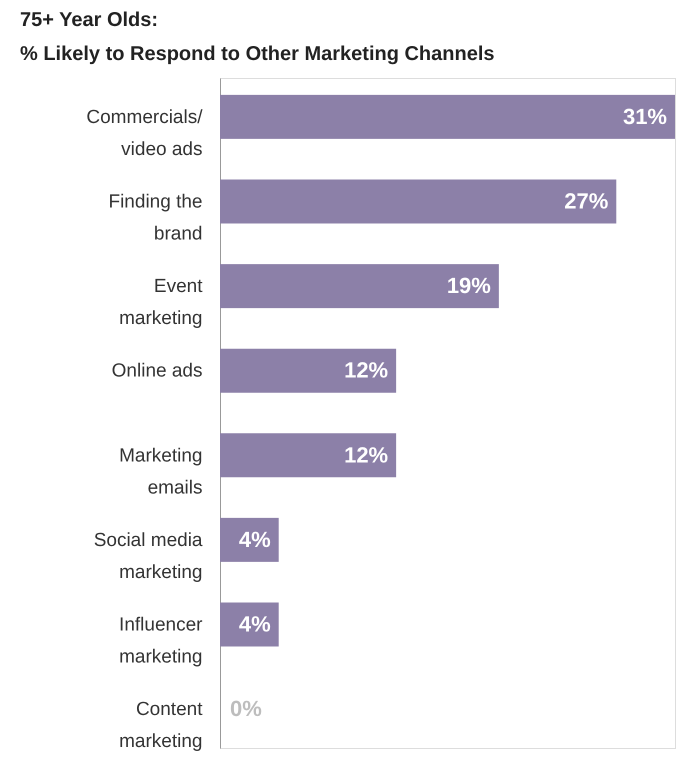 The image size is (697, 766). Describe the element at coordinates (586, 201) in the screenshot. I see `data-label: 27%` at that location.